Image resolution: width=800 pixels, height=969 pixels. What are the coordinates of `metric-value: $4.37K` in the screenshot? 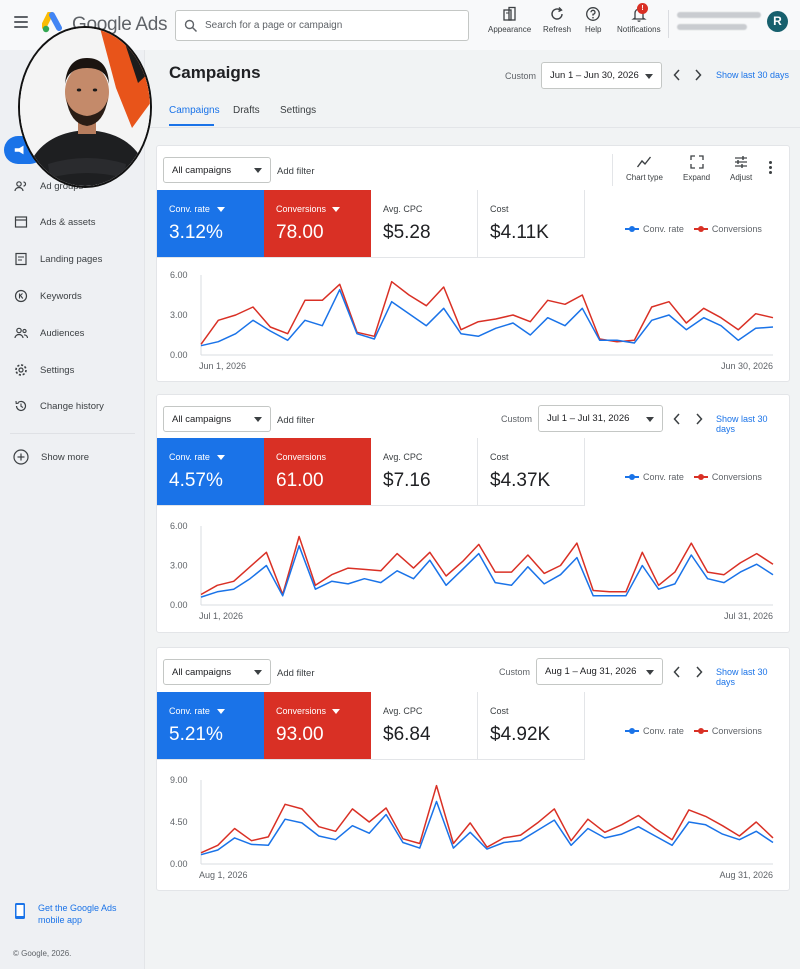 It's located at (520, 480).